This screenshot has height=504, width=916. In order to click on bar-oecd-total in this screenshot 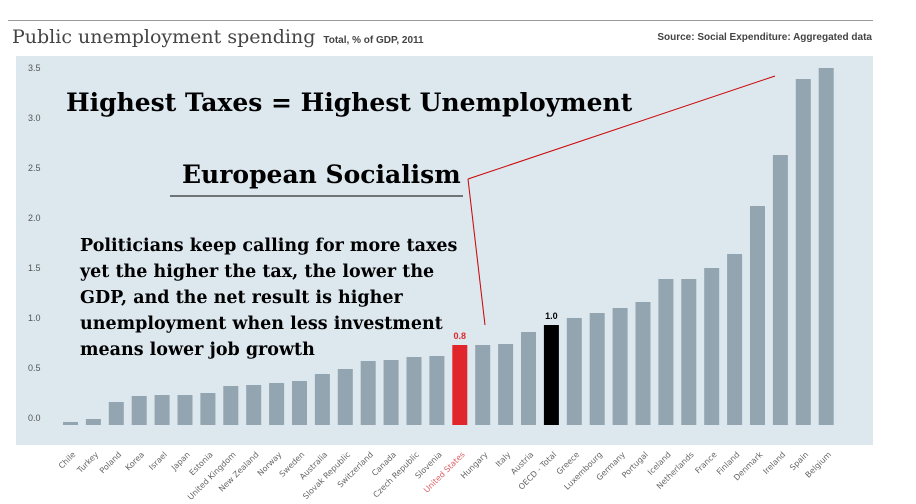, I will do `click(551, 375)`.